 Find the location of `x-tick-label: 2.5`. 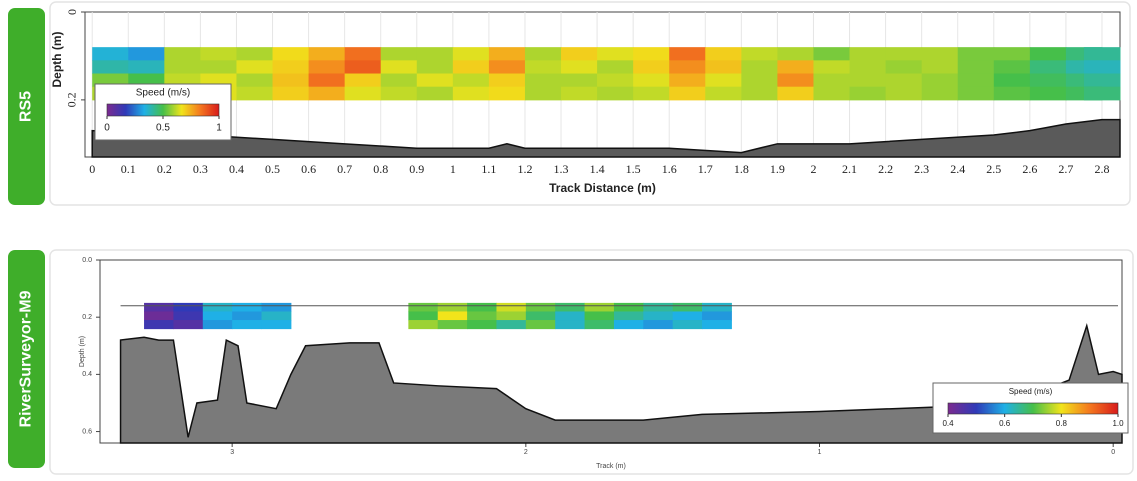

x-tick-label: 2.5 is located at coordinates (993, 169).